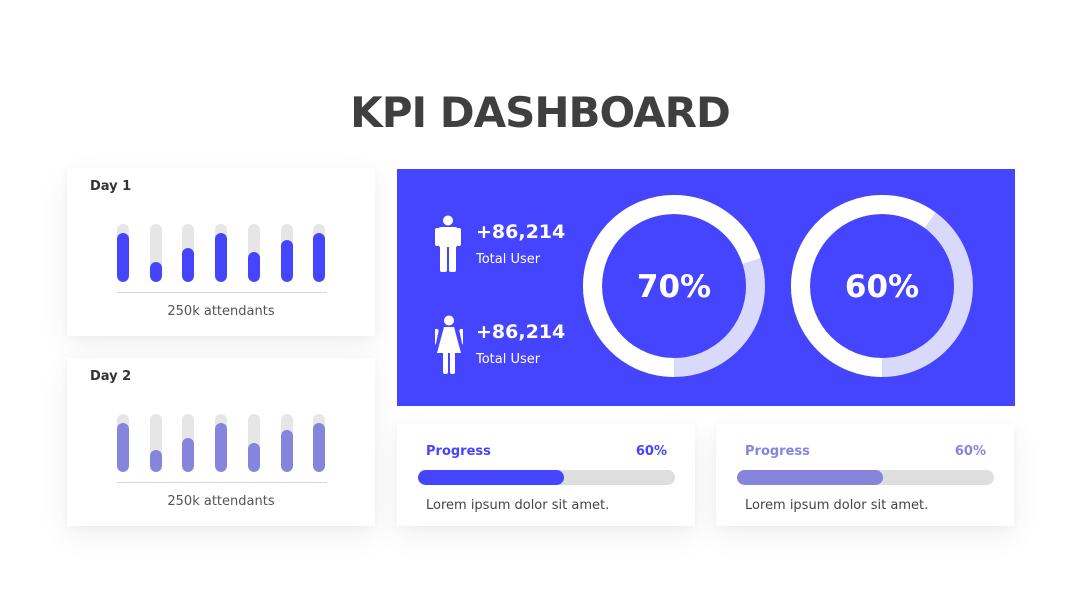  Describe the element at coordinates (518, 505) in the screenshot. I see `progress-1-description: Lorem ipsum dolor sit amet.` at that location.